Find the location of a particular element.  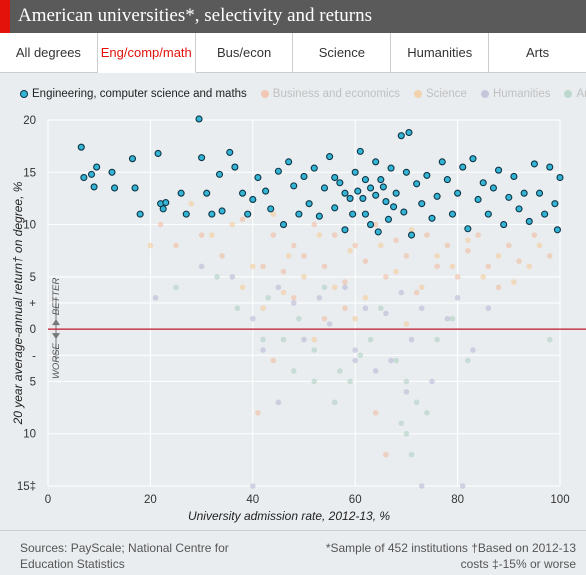

legend-marker-art is located at coordinates (568, 94).